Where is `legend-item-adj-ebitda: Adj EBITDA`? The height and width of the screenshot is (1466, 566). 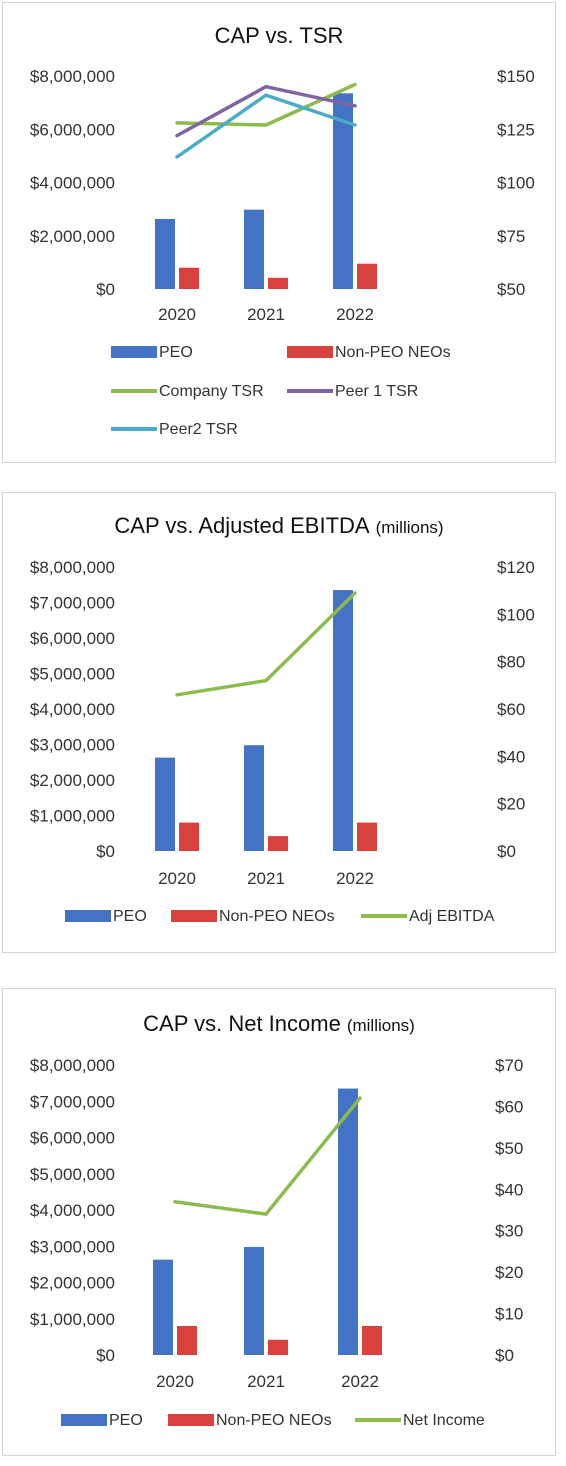
legend-item-adj-ebitda: Adj EBITDA is located at coordinates (428, 916).